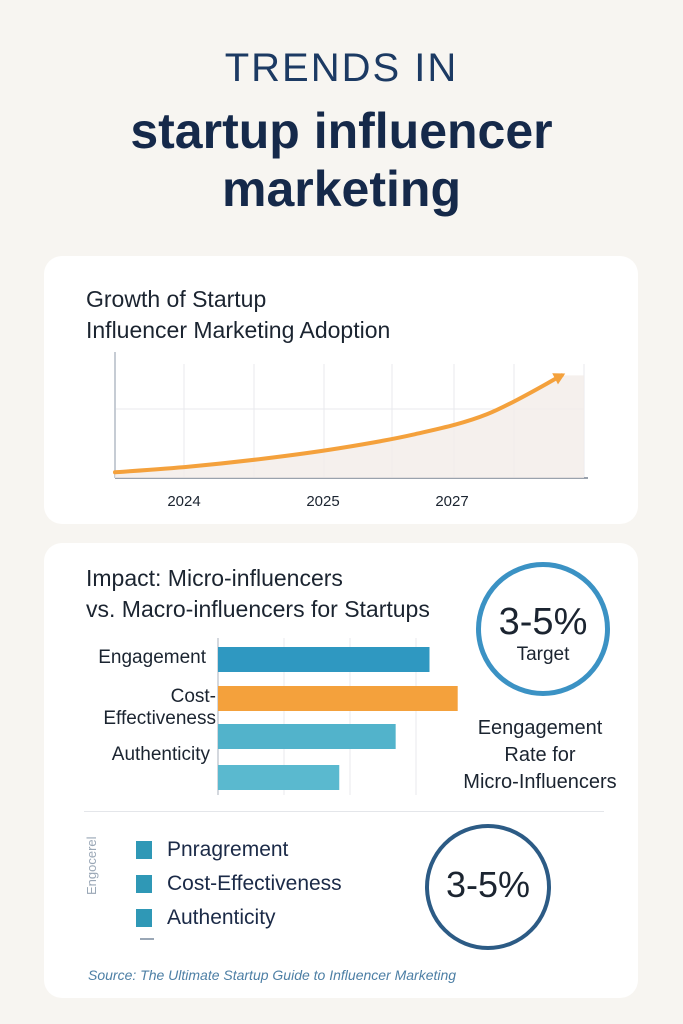  I want to click on legend-label: Authenticity, so click(221, 917).